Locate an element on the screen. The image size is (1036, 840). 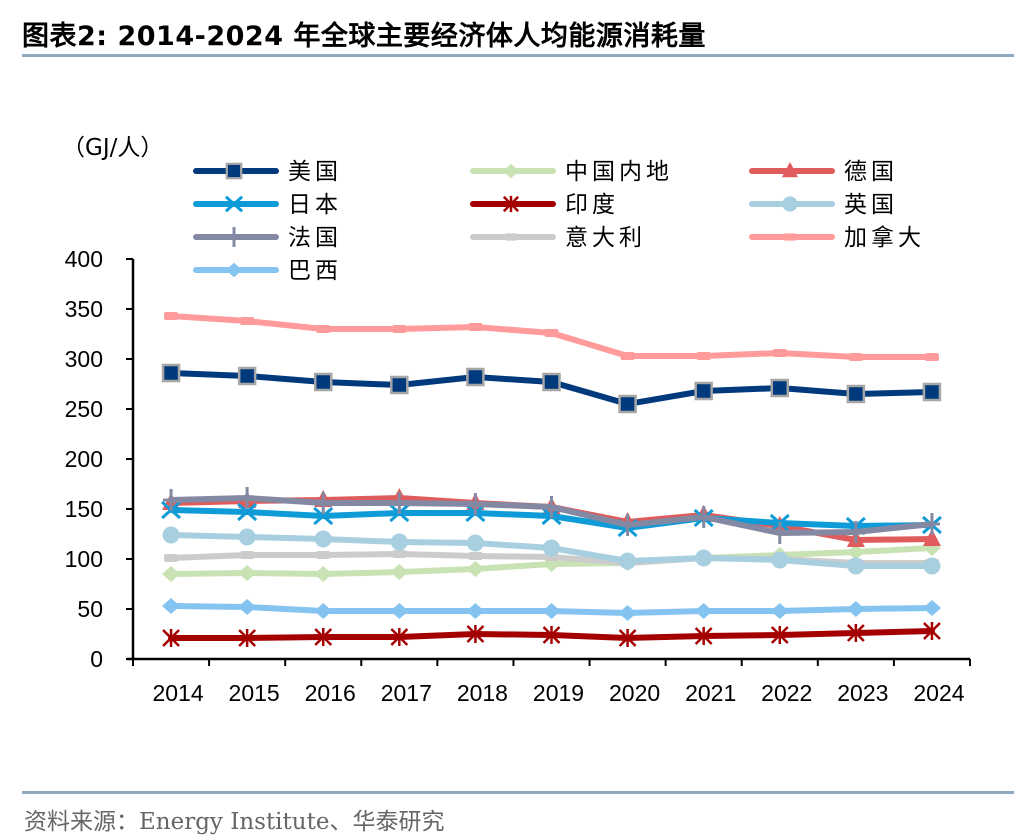
legend-item: 德国 is located at coordinates (821, 172).